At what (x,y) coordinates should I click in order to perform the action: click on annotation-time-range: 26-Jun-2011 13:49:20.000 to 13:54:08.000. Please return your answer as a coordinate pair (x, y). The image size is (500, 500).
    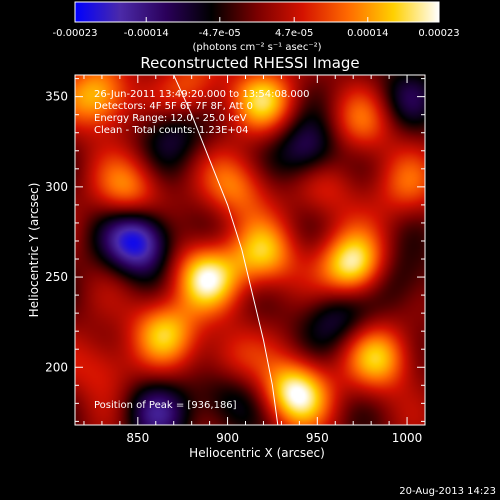
    Looking at the image, I should click on (202, 94).